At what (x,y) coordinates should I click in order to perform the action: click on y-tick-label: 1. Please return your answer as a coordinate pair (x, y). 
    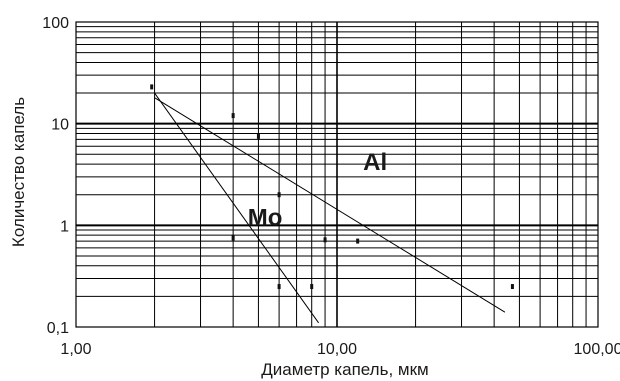
    Looking at the image, I should click on (64, 226).